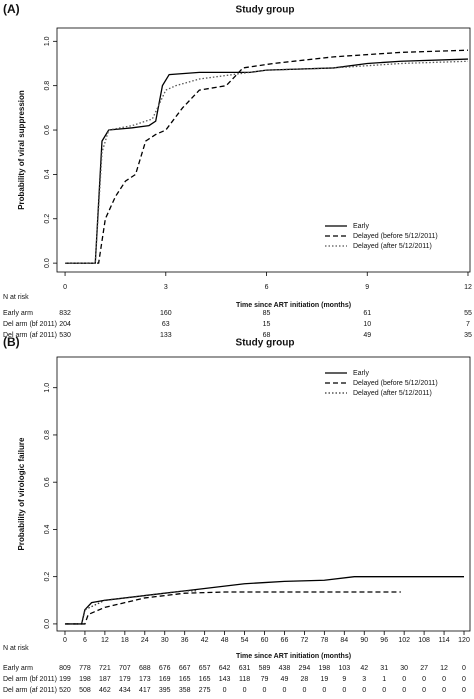 This screenshot has height=699, width=474. I want to click on y-tick-label: 1.0, so click(47, 388).